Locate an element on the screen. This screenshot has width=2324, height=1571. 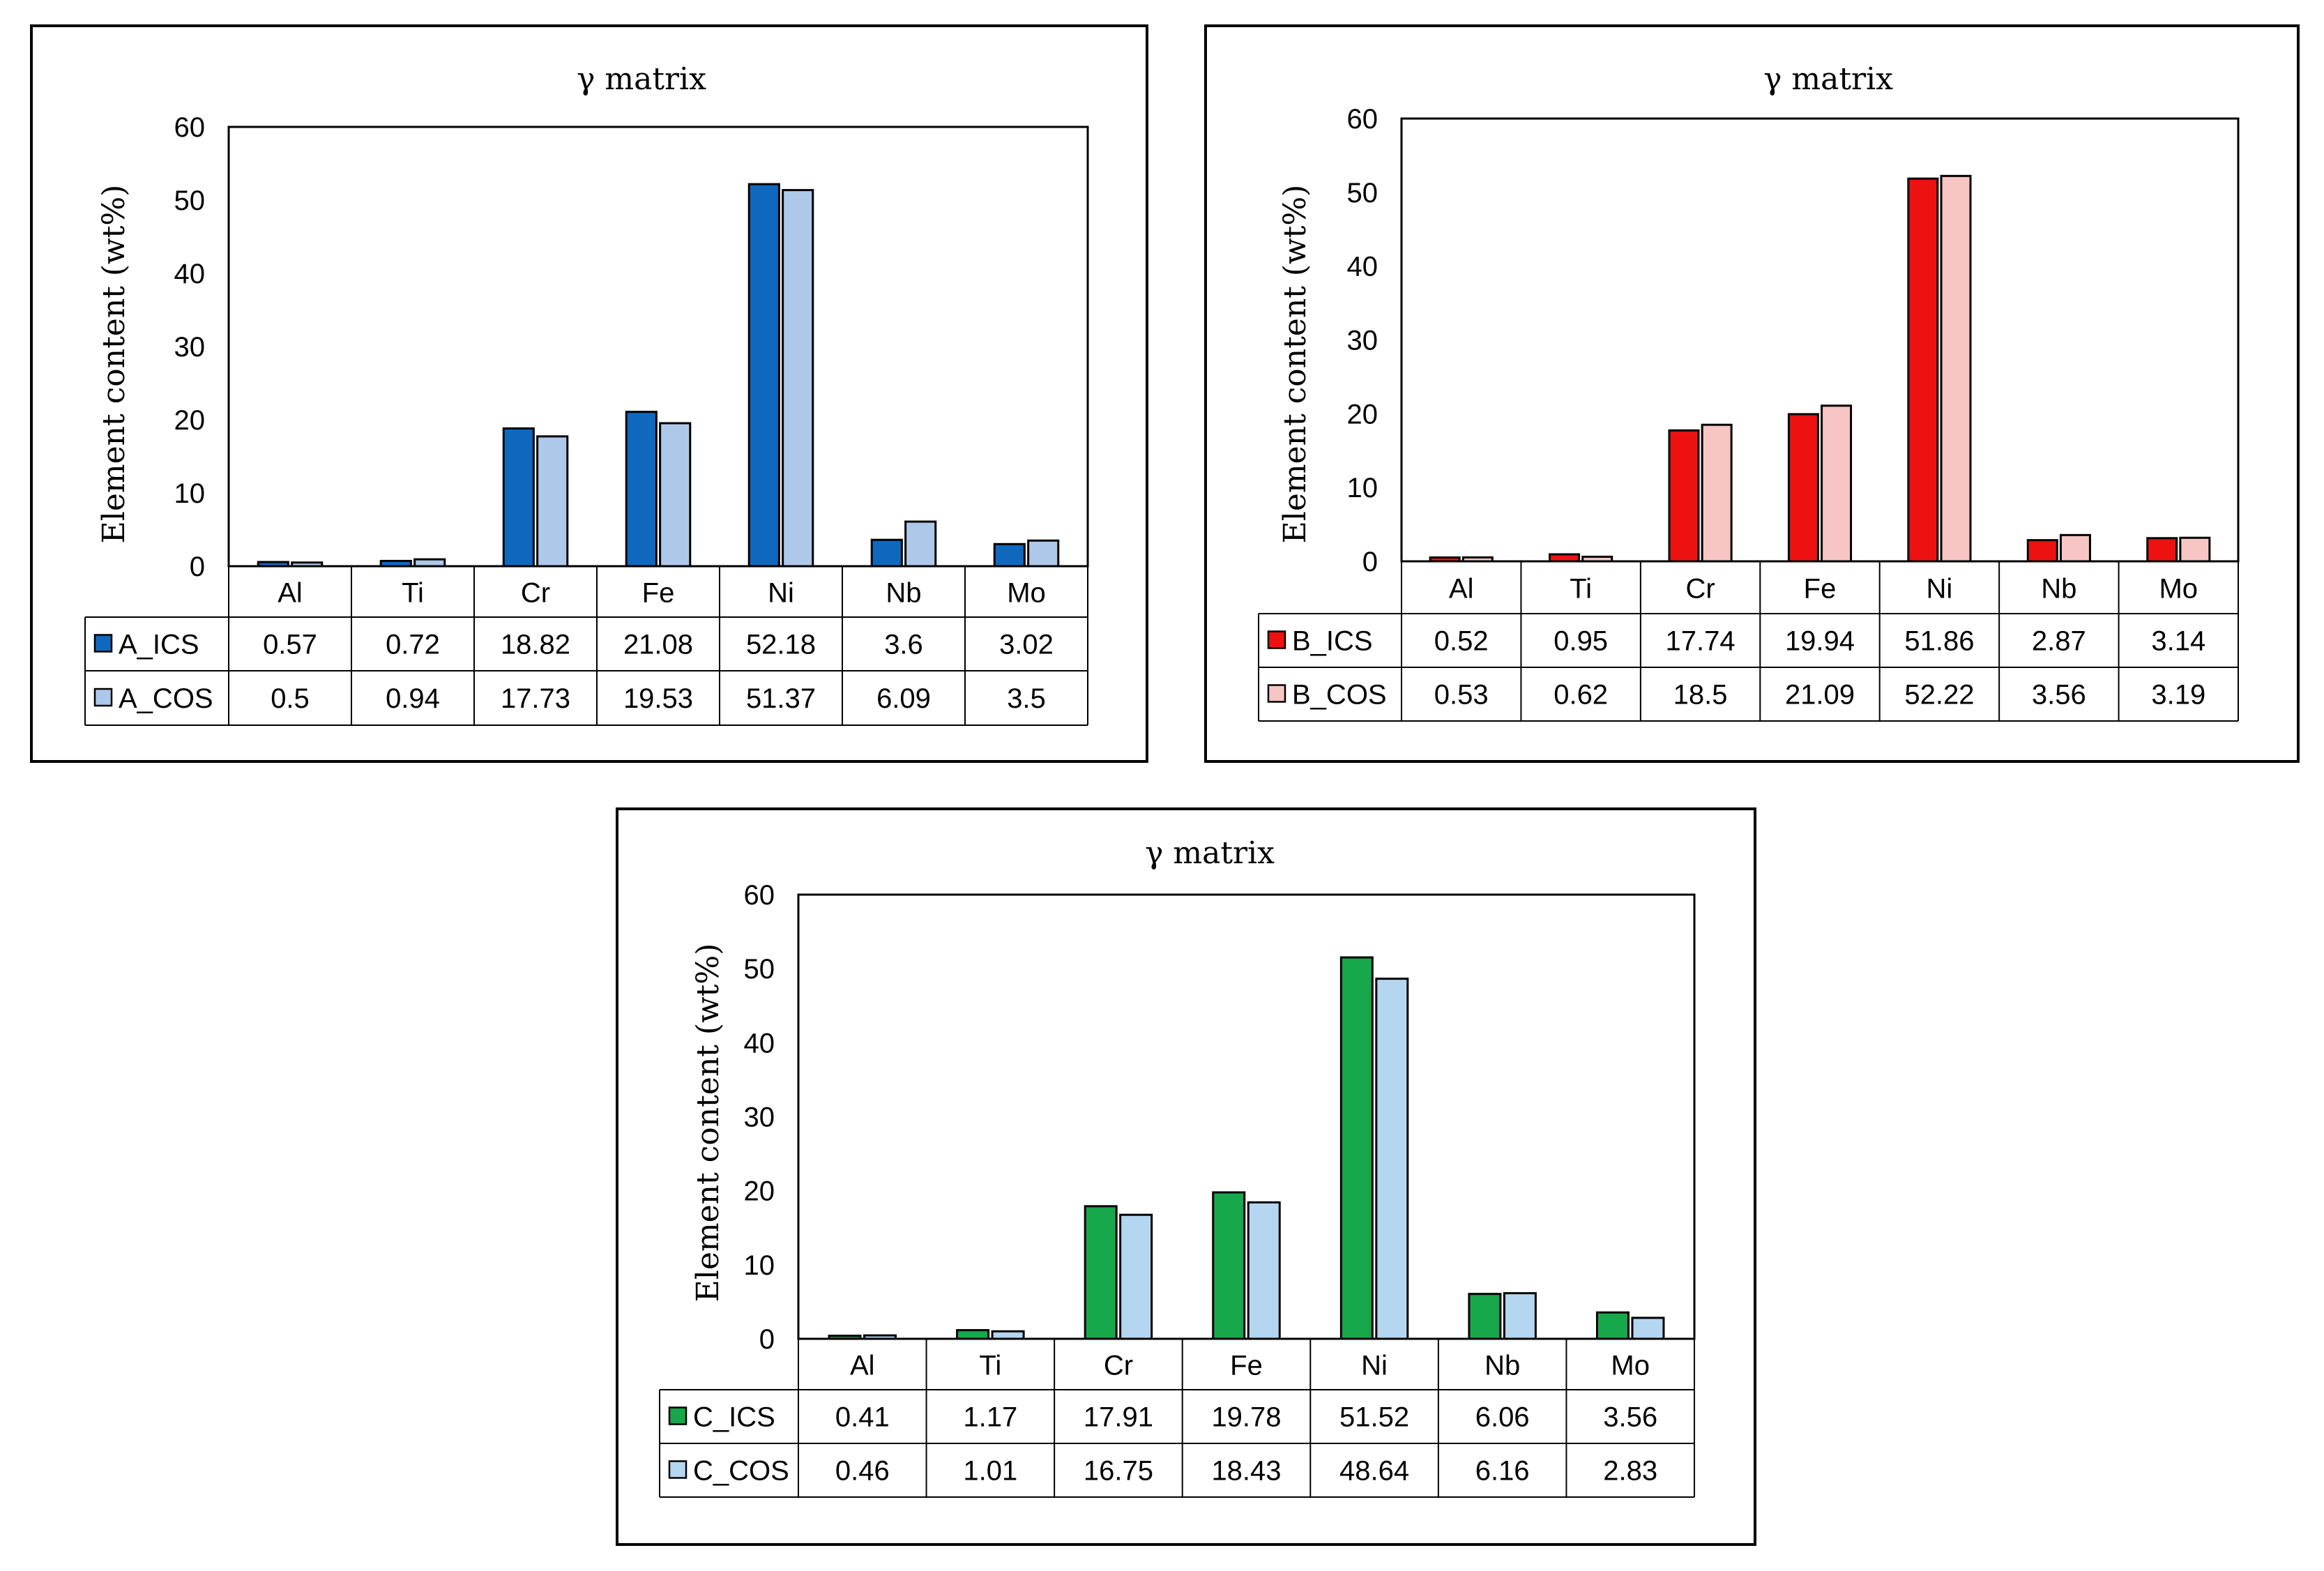
data-label: 2.87 is located at coordinates (2059, 641).